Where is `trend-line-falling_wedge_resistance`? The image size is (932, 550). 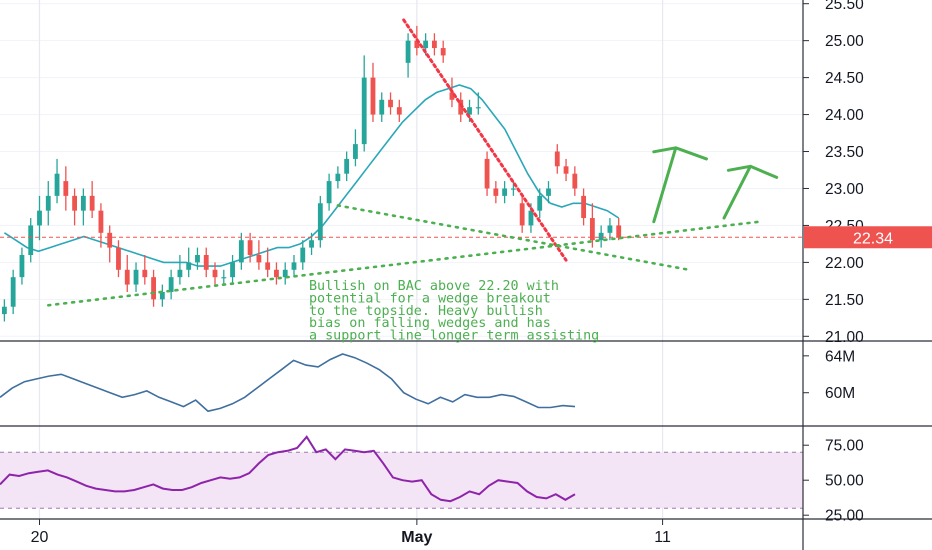 trend-line-falling_wedge_resistance is located at coordinates (485, 140).